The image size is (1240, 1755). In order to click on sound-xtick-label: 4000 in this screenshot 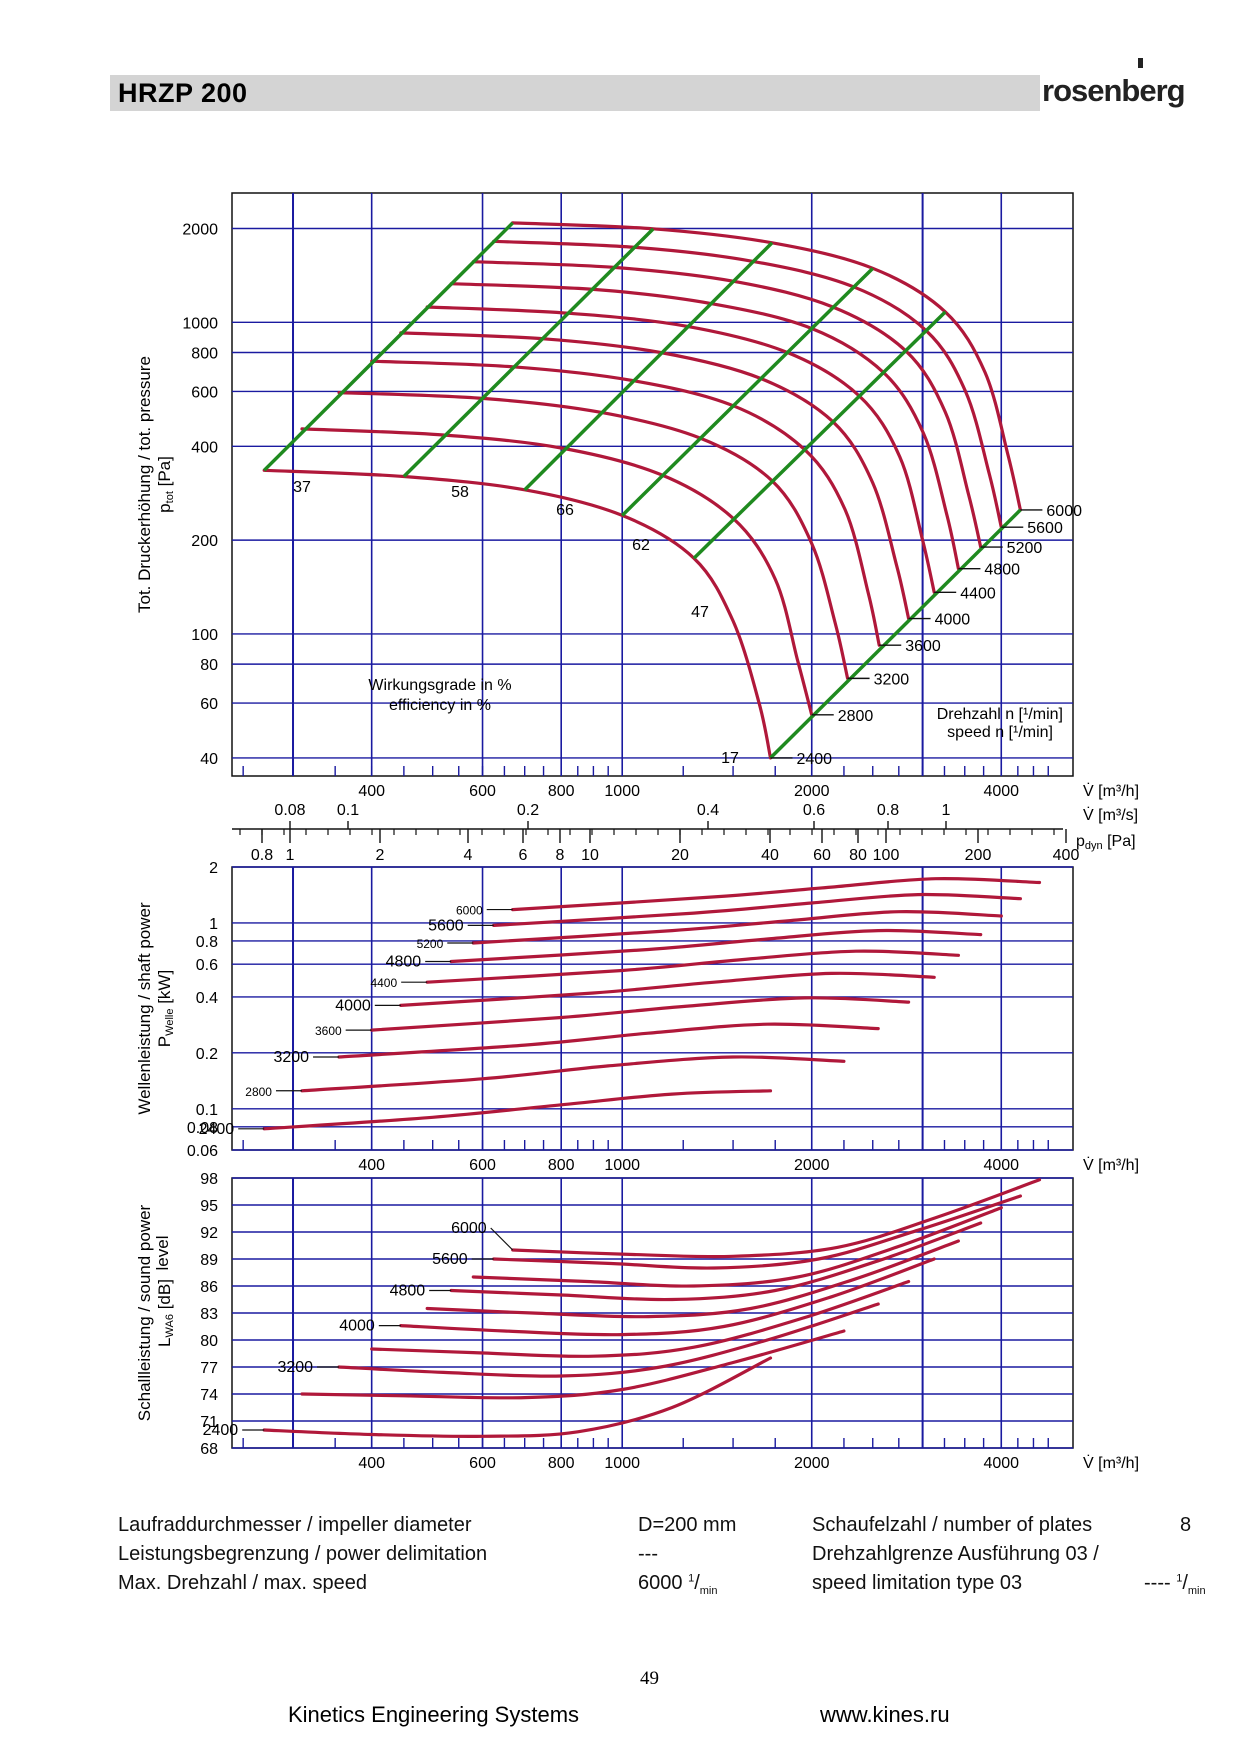, I will do `click(1001, 1463)`.